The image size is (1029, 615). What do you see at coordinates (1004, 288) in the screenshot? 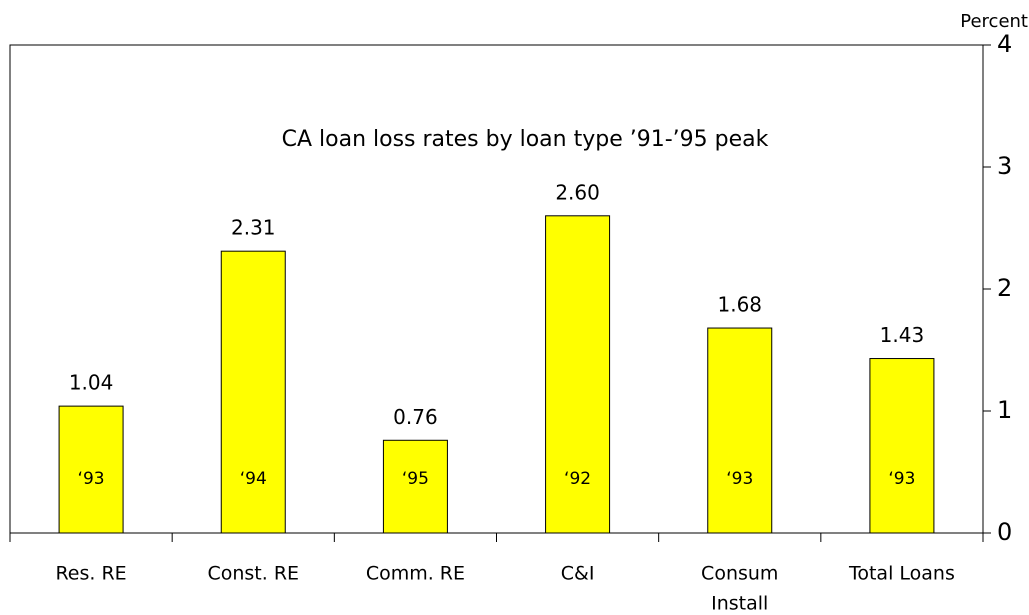
I see `y-tick-label: 2` at bounding box center [1004, 288].